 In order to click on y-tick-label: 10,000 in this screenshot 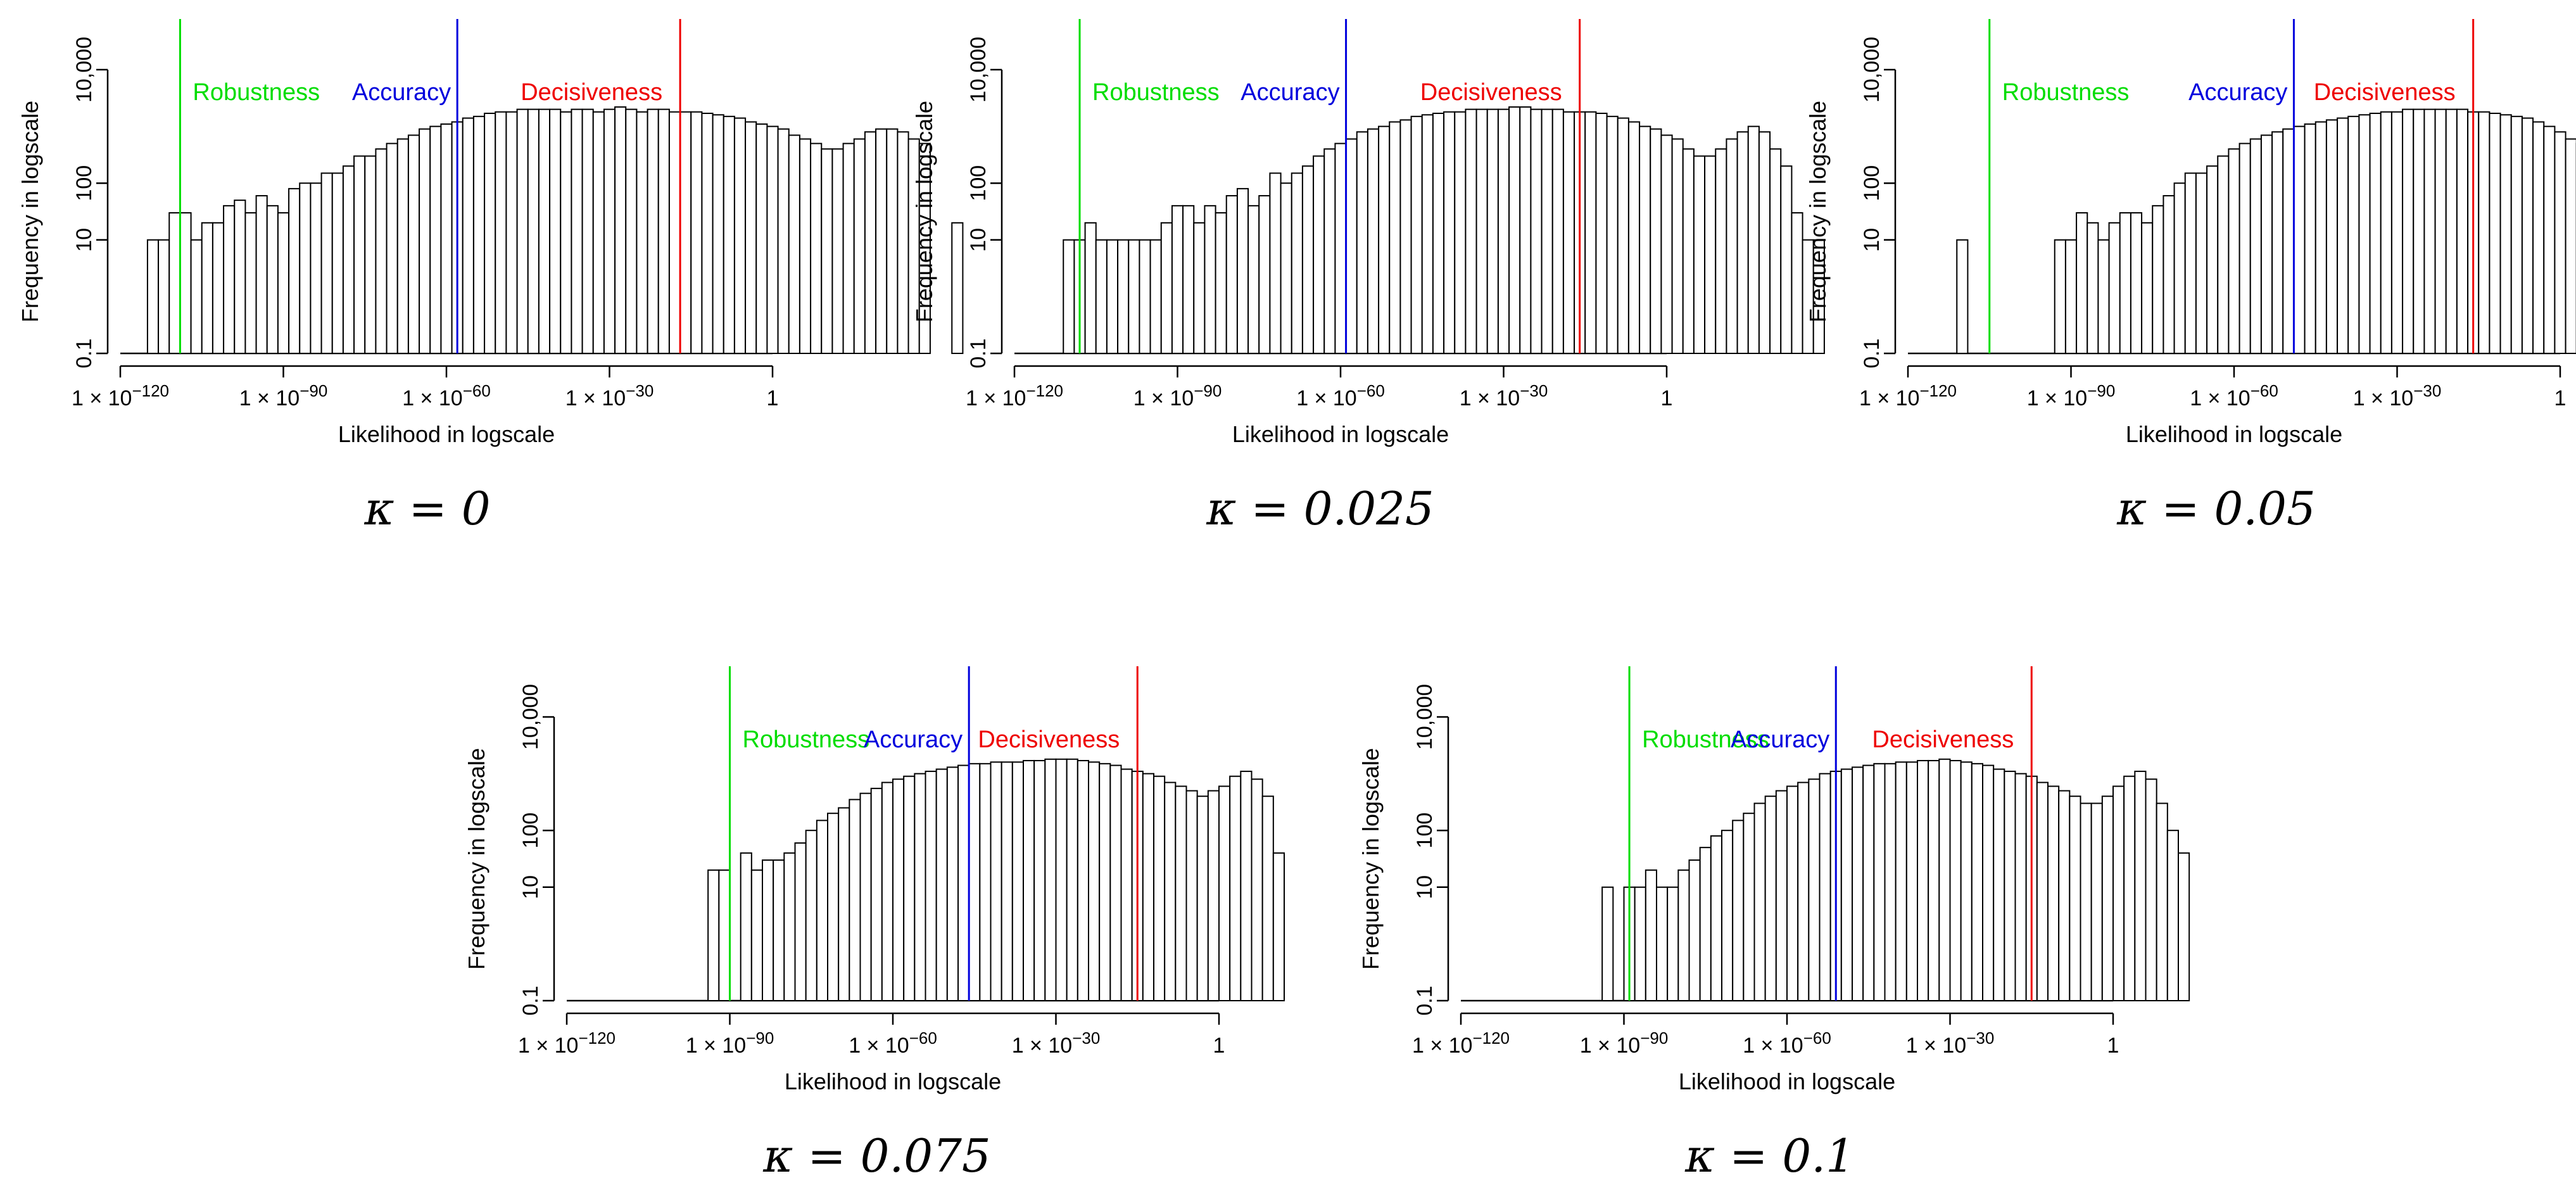, I will do `click(1425, 717)`.